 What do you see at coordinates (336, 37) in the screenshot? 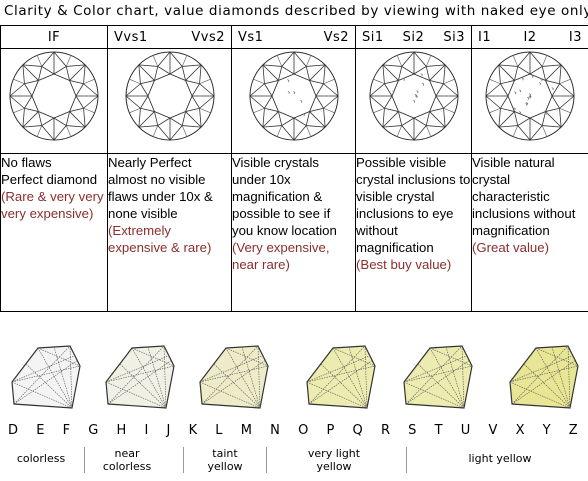
I see `grade-label: Vs2` at bounding box center [336, 37].